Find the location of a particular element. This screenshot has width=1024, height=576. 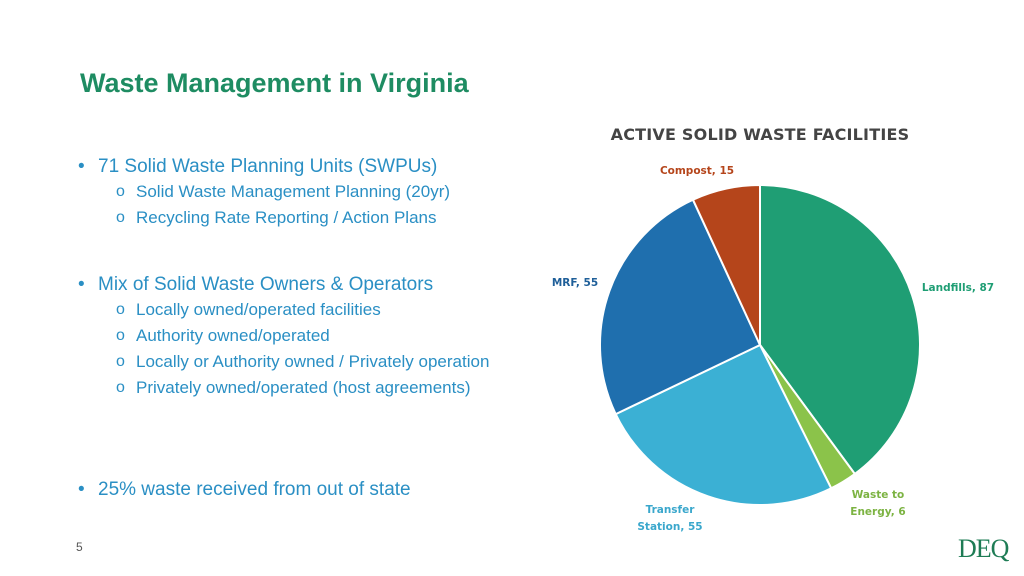

chart-title: ACTIVE SOLID WASTE FACILITIES is located at coordinates (760, 134).